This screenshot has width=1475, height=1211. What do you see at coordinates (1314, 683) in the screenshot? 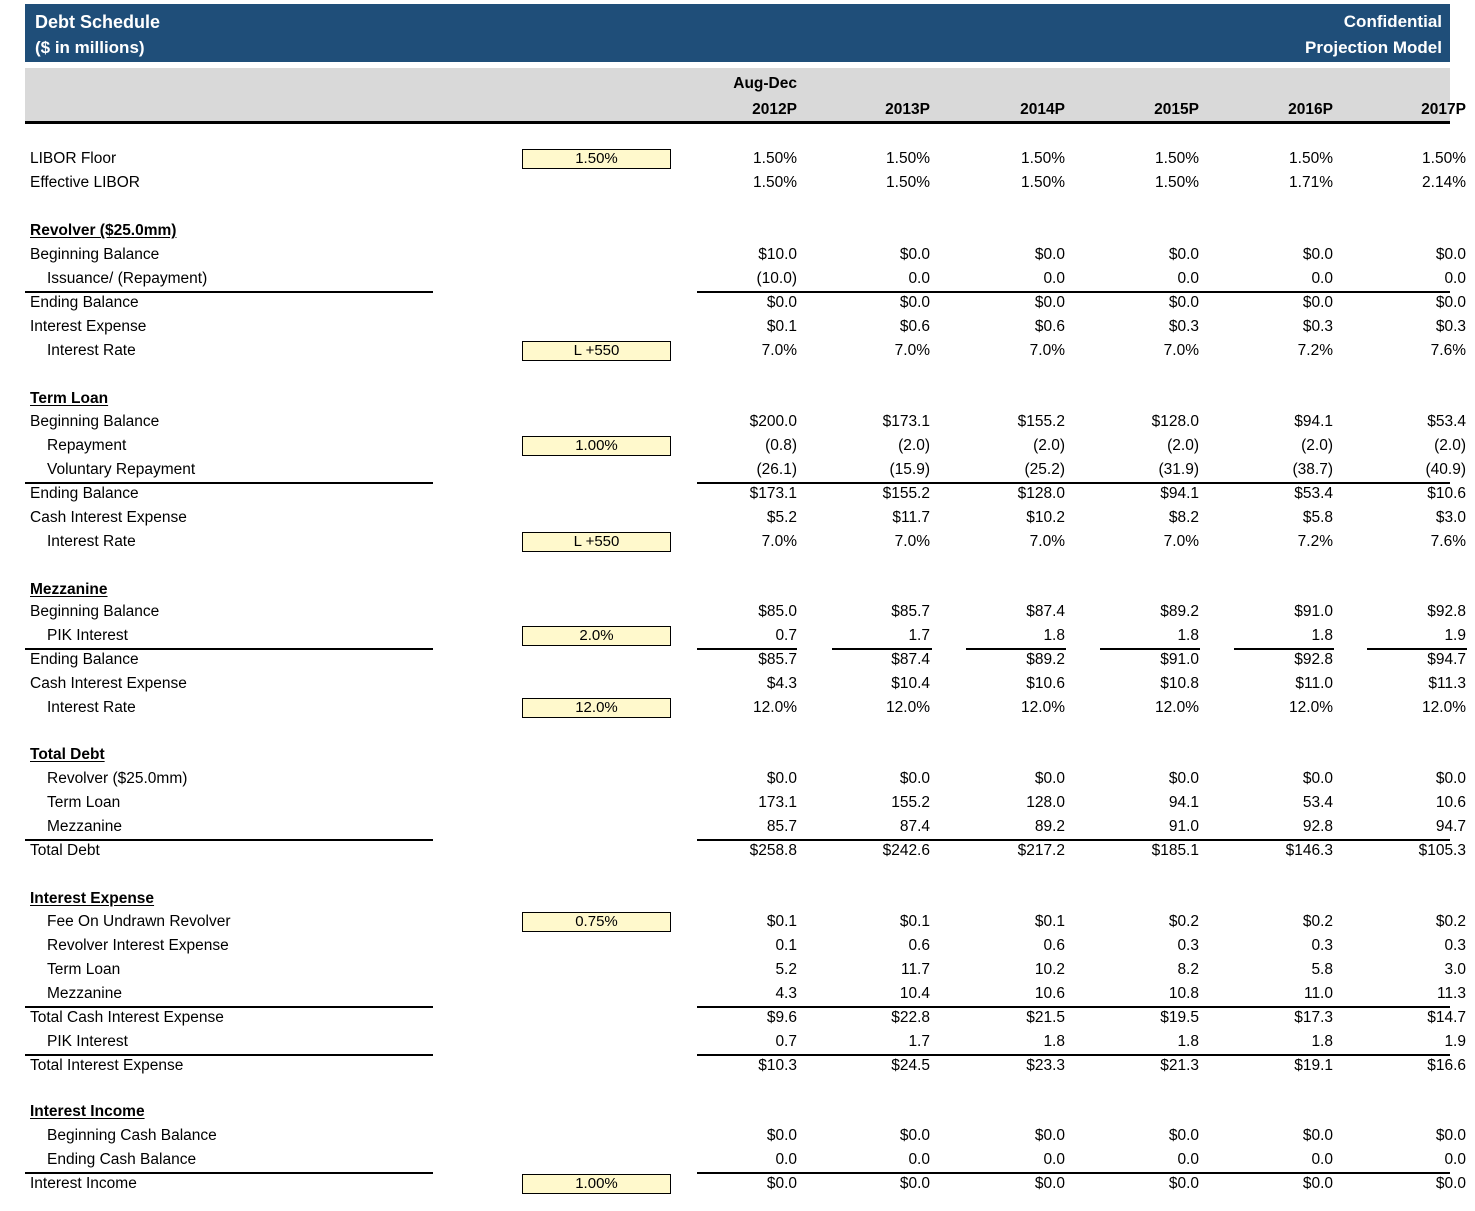
I see `cell-mezz-cashint-2016p: $11.0` at bounding box center [1314, 683].